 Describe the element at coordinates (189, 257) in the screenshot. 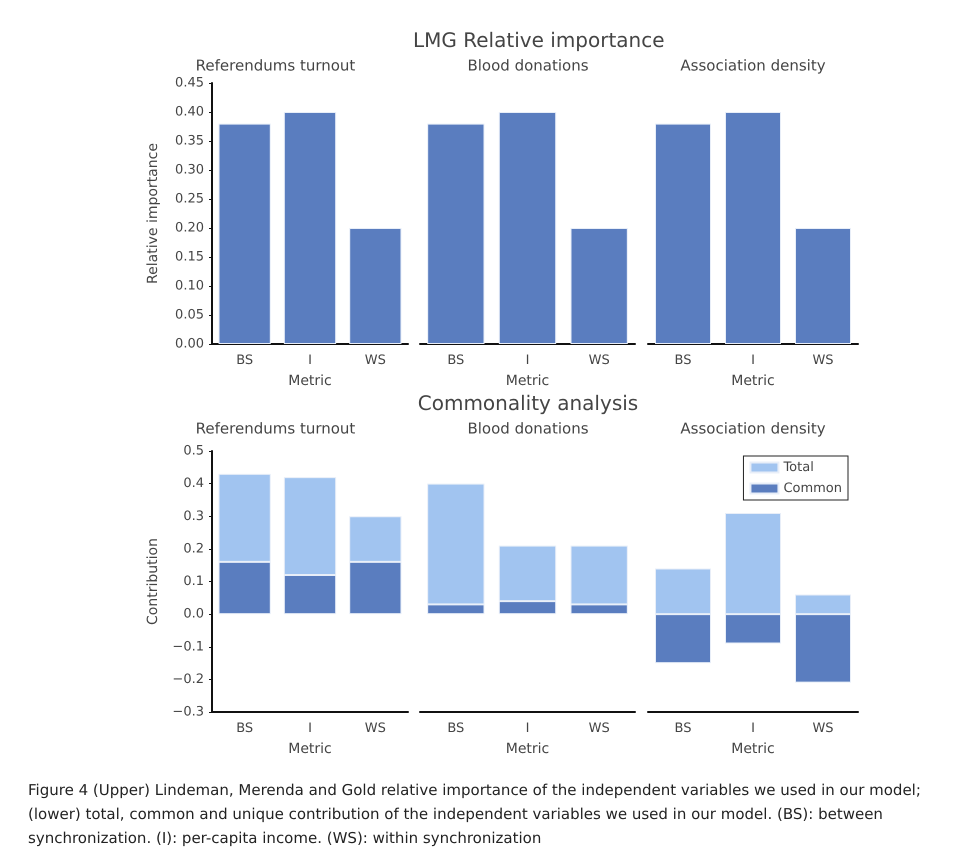

I see `y-tick-label: 0.15` at that location.